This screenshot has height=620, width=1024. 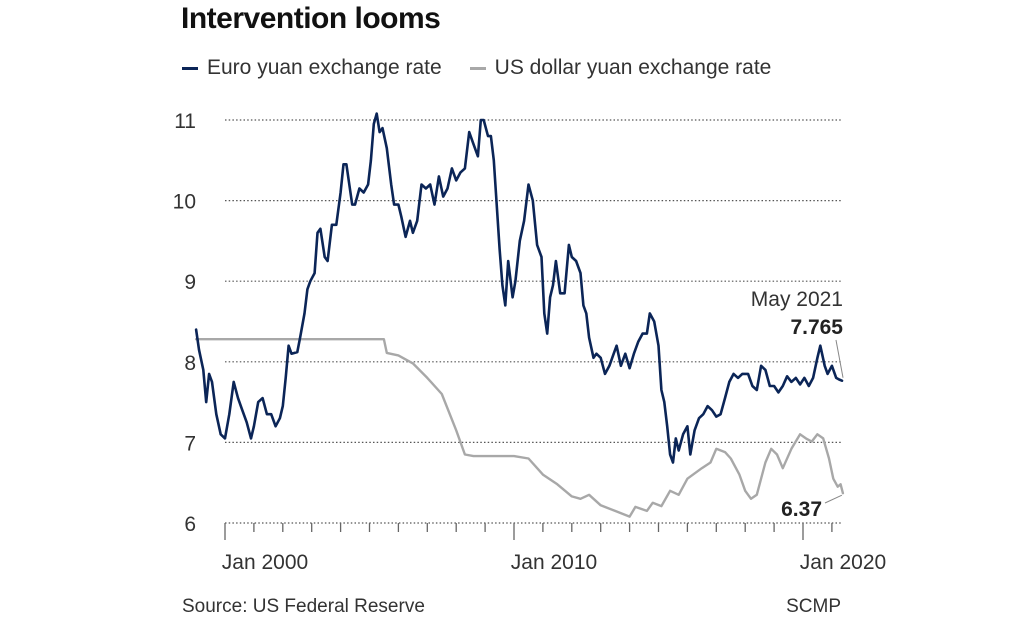 I want to click on legend-label-usd: US dollar yuan exchange rate, so click(x=633, y=67).